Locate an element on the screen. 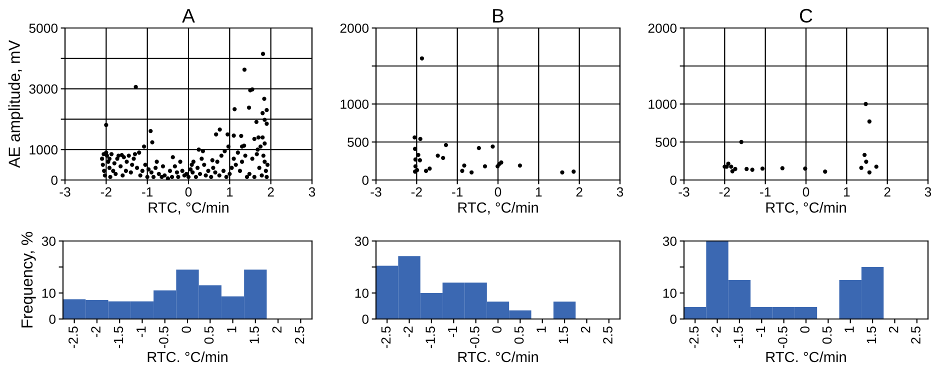 This screenshot has width=937, height=379. y-axis-title: AE amplitude, mV is located at coordinates (16, 104).